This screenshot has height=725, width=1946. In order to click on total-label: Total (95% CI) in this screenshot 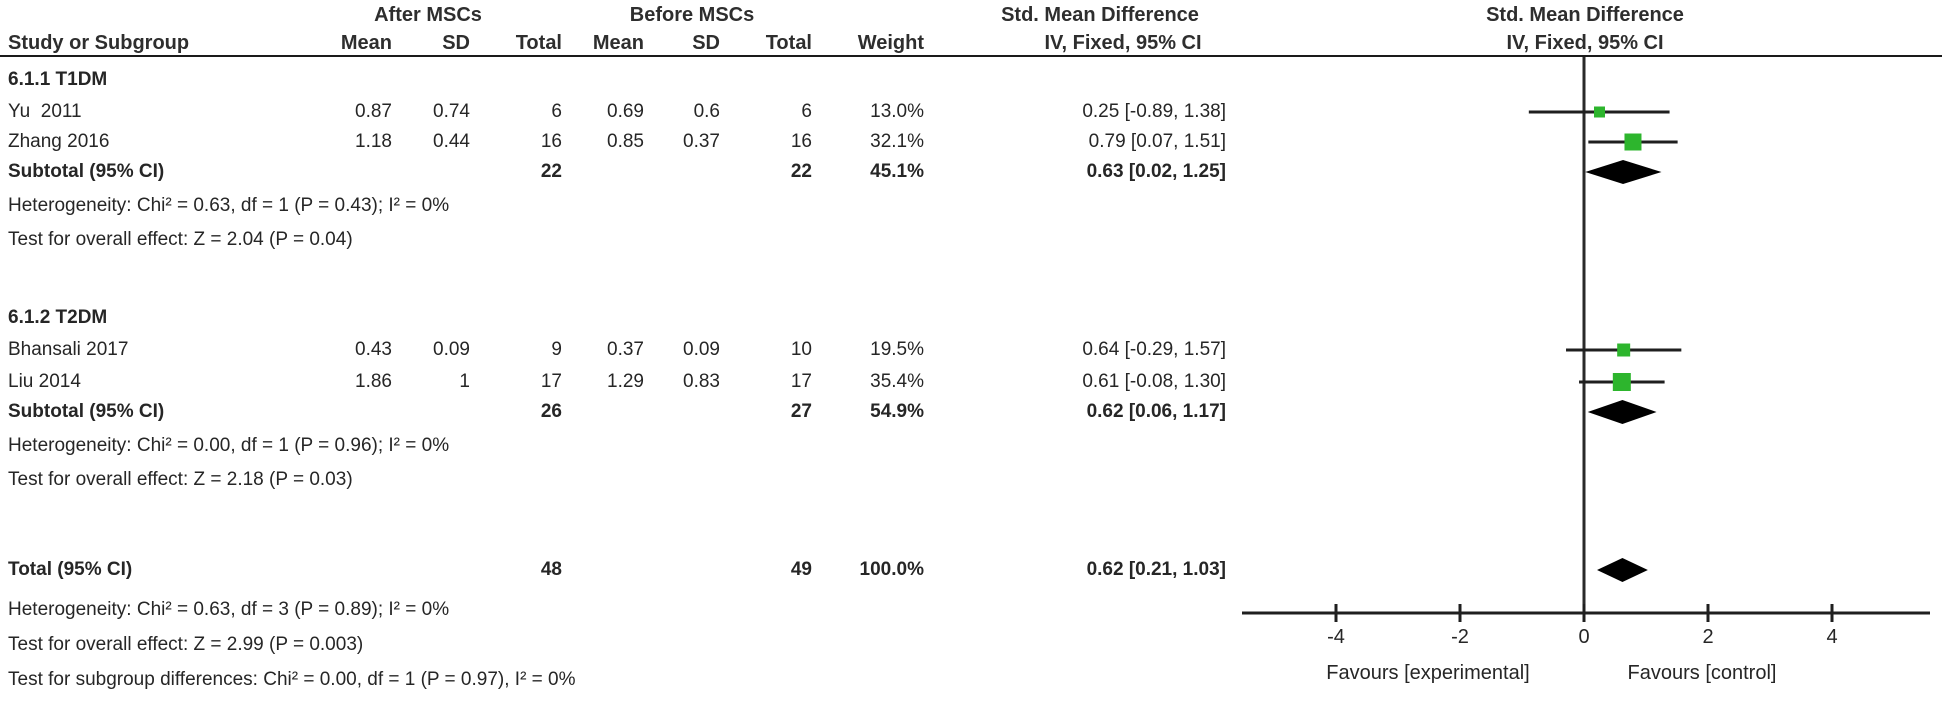, I will do `click(70, 569)`.